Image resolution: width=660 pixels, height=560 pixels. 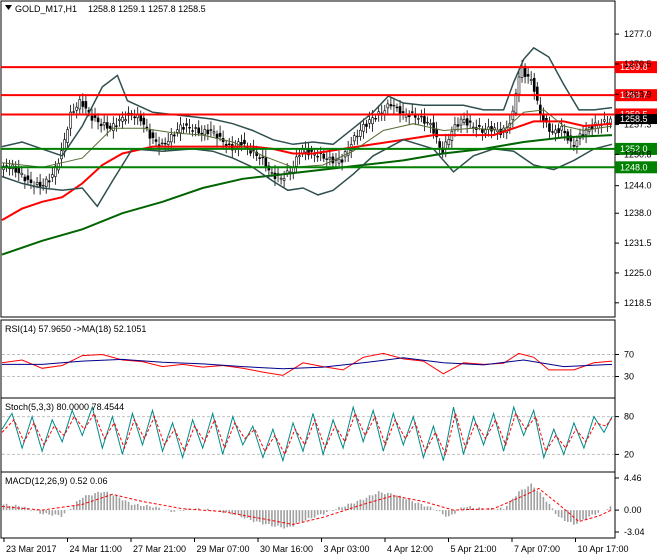 I want to click on time-tick-label: 3 Apr 03:00, so click(x=347, y=549).